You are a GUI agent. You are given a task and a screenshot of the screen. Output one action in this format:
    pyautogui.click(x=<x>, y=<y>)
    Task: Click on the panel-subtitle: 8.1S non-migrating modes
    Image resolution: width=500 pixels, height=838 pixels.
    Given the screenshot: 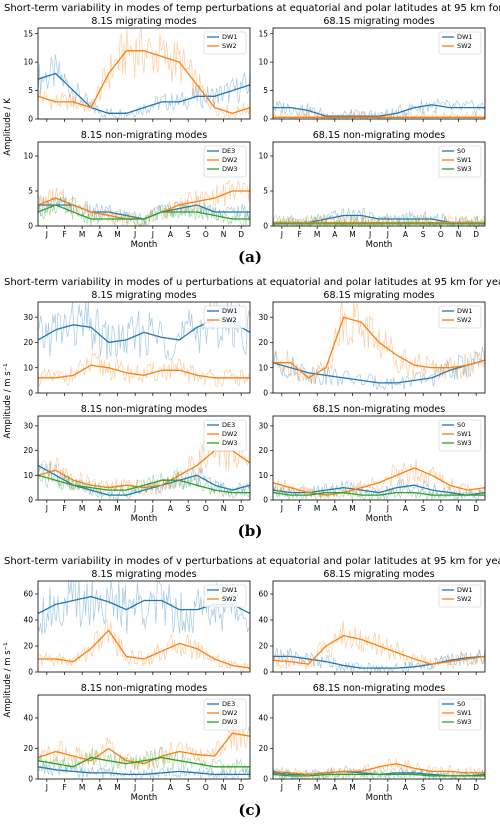 What is the action you would take?
    pyautogui.click(x=144, y=409)
    